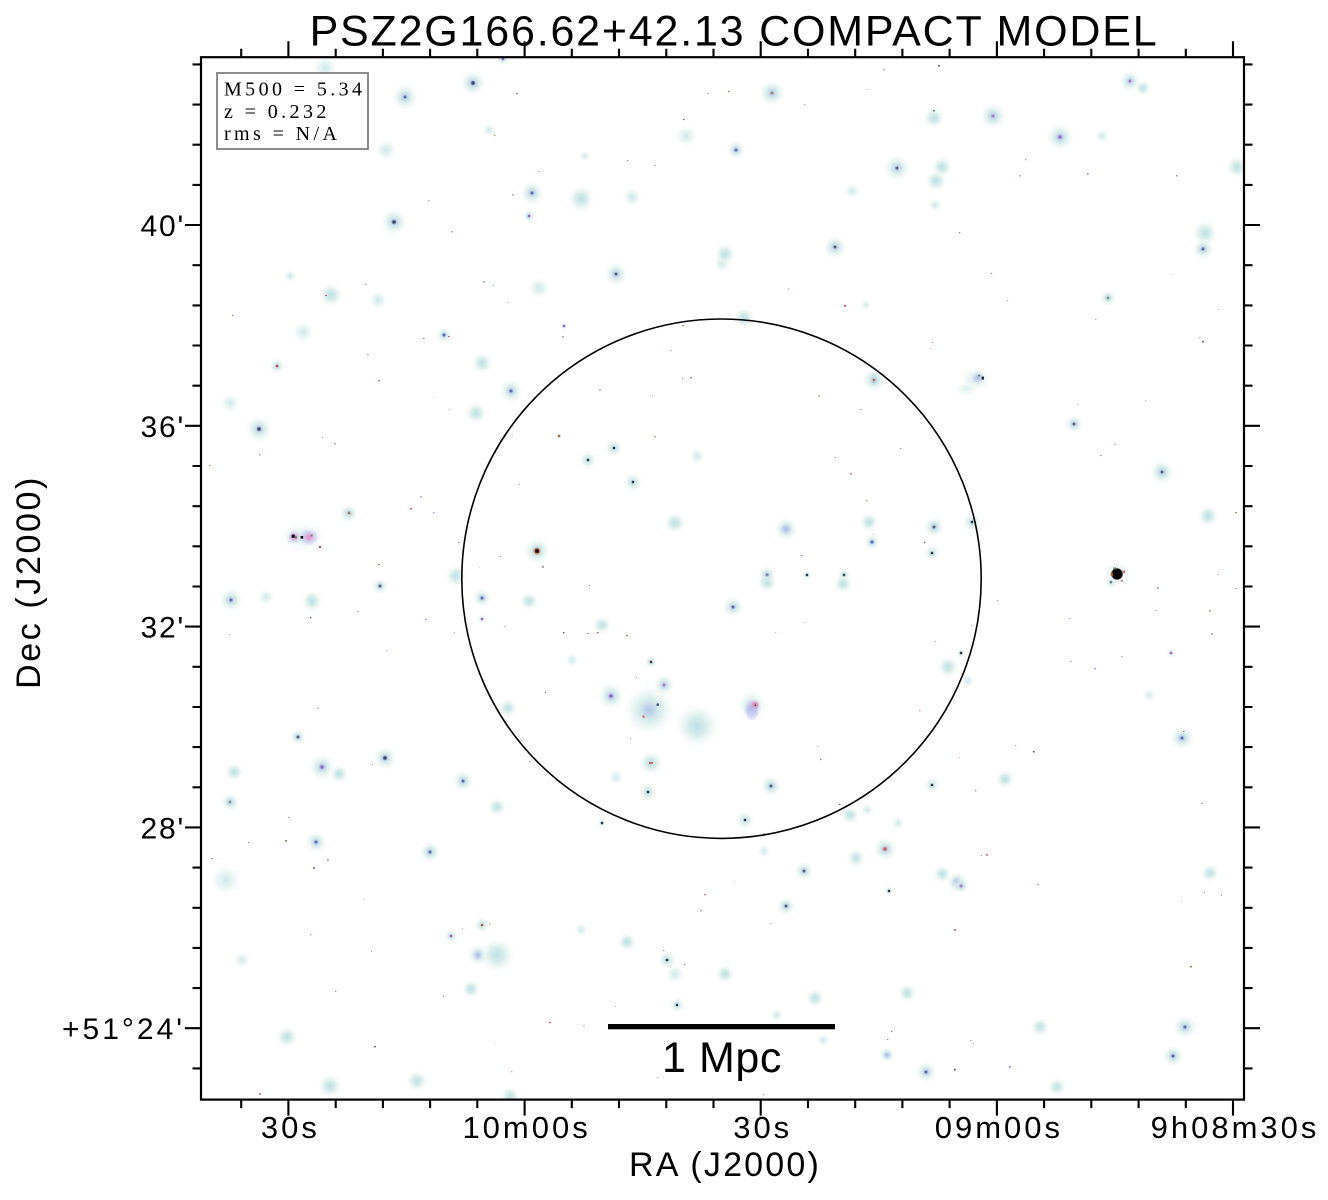  I want to click on svg-text:PSZ2G166.62+42.13 COMPACT MODE: PSZ2G166.62+42.13 COMPACT MODEL, so click(734, 32).